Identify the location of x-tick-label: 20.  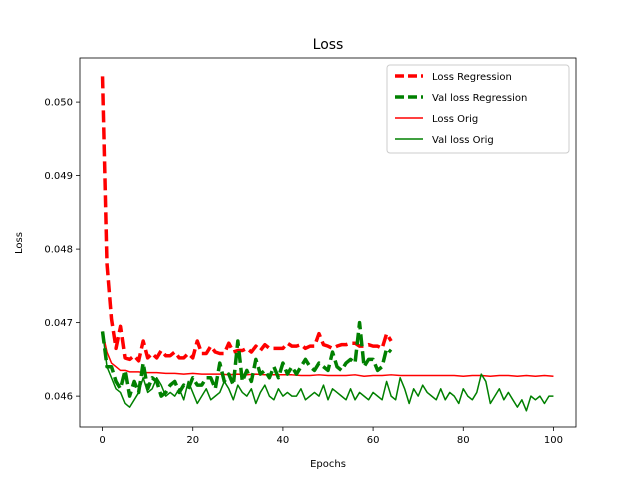
(192, 440).